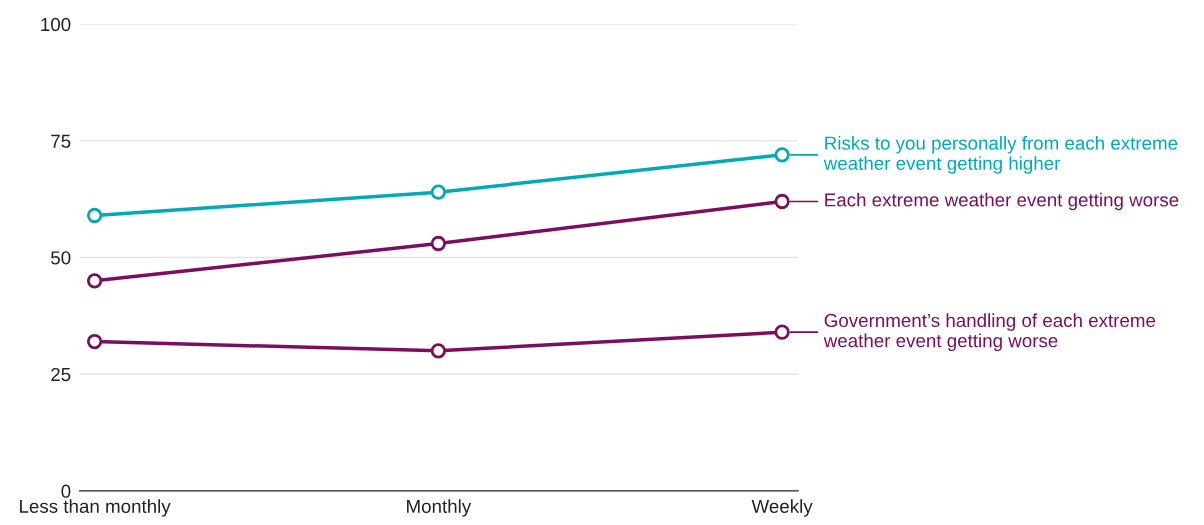  I want to click on y-tick-label: 50, so click(61, 258).